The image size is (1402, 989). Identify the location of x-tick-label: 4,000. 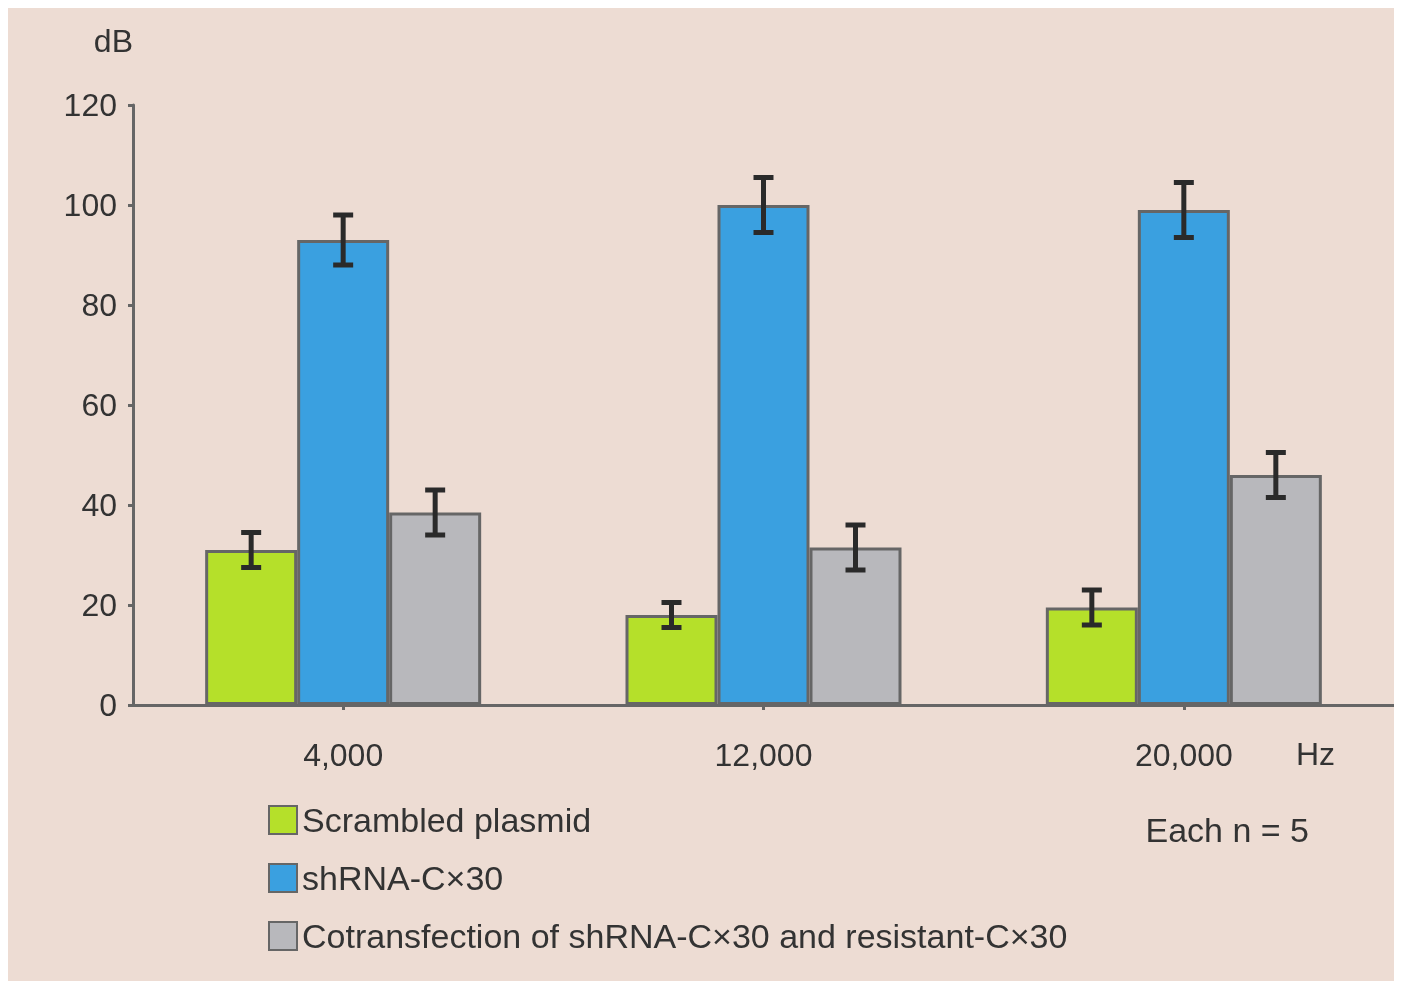
(343, 755).